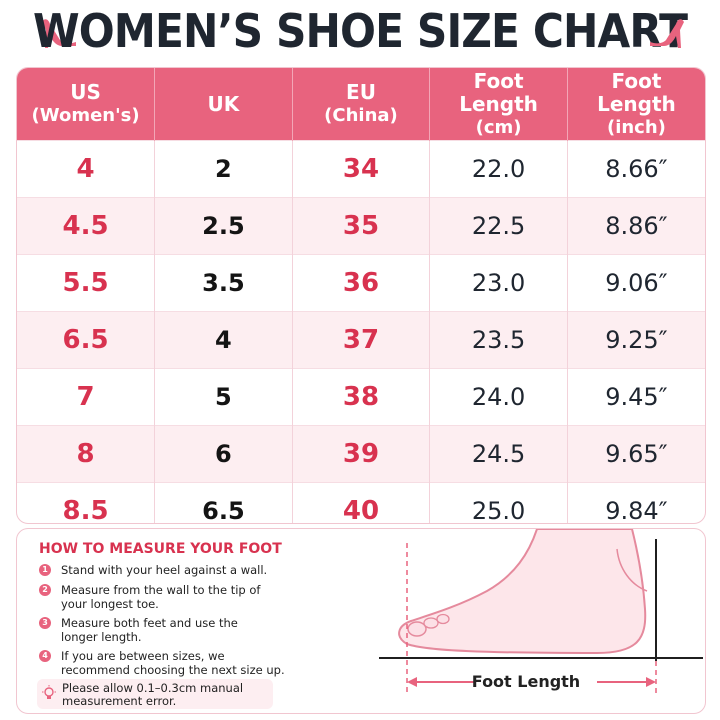  I want to click on step-number: 1, so click(45, 570).